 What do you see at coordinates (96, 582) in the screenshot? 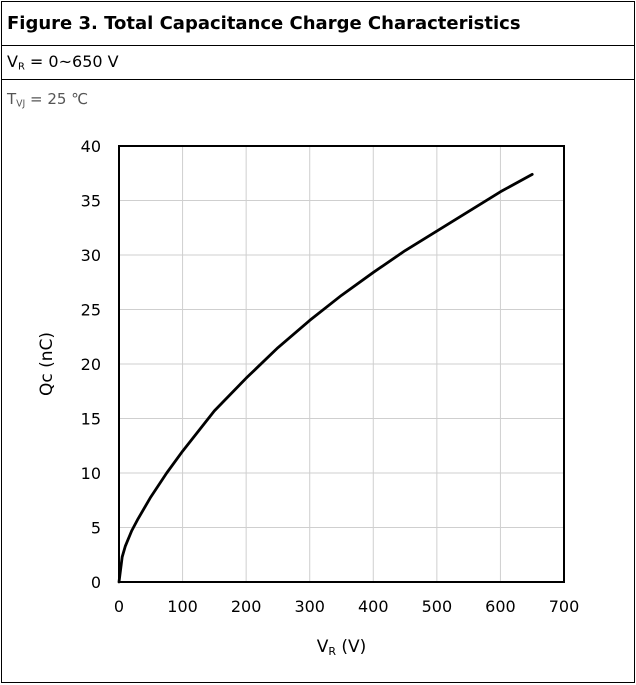
I see `y-tick-label: 0` at bounding box center [96, 582].